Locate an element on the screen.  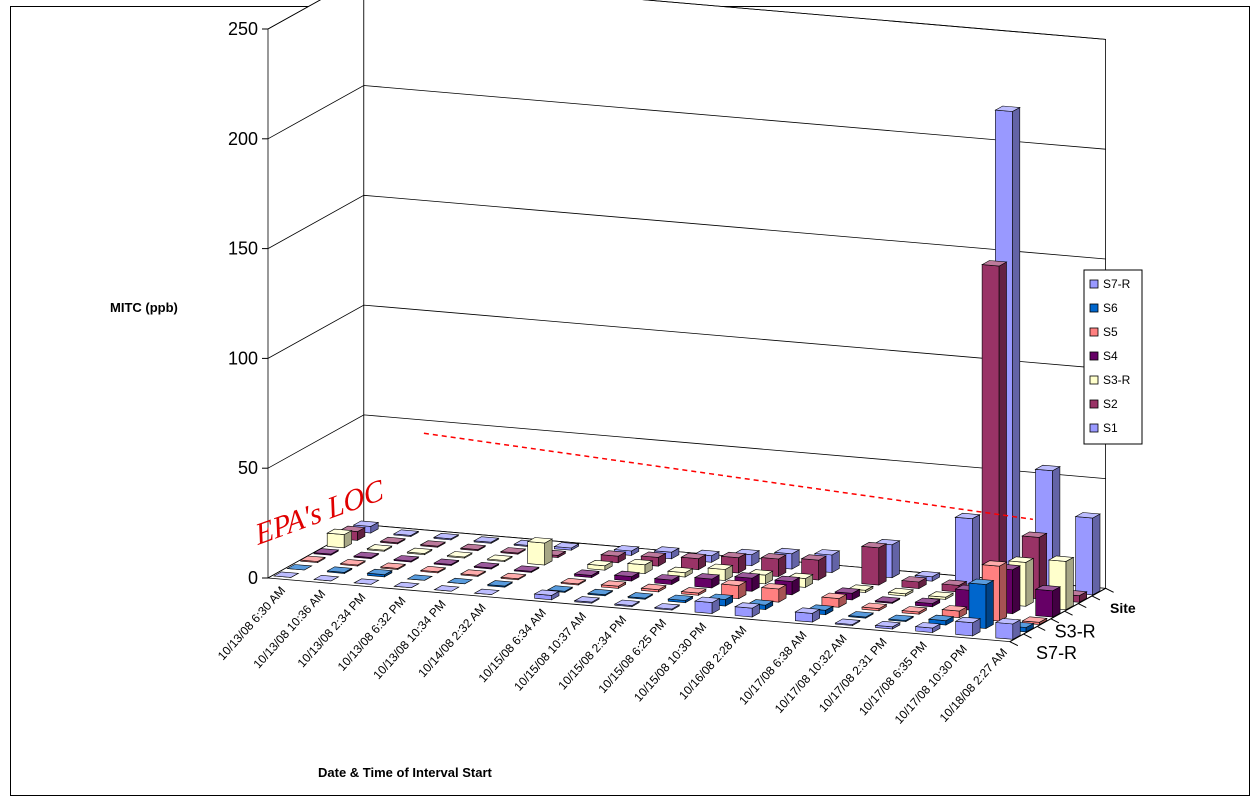
loc-group is located at coordinates (728, 476).